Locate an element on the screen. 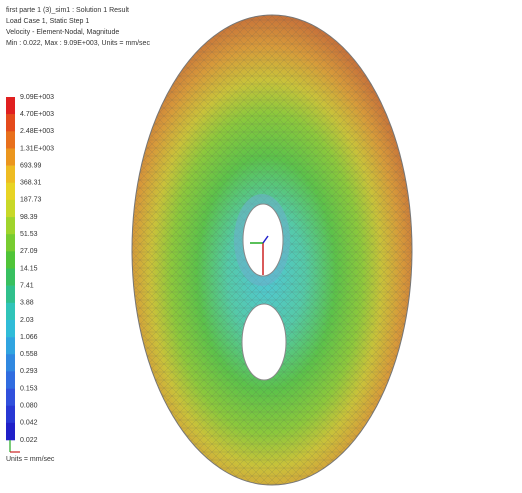  hole-upper is located at coordinates (263, 240).